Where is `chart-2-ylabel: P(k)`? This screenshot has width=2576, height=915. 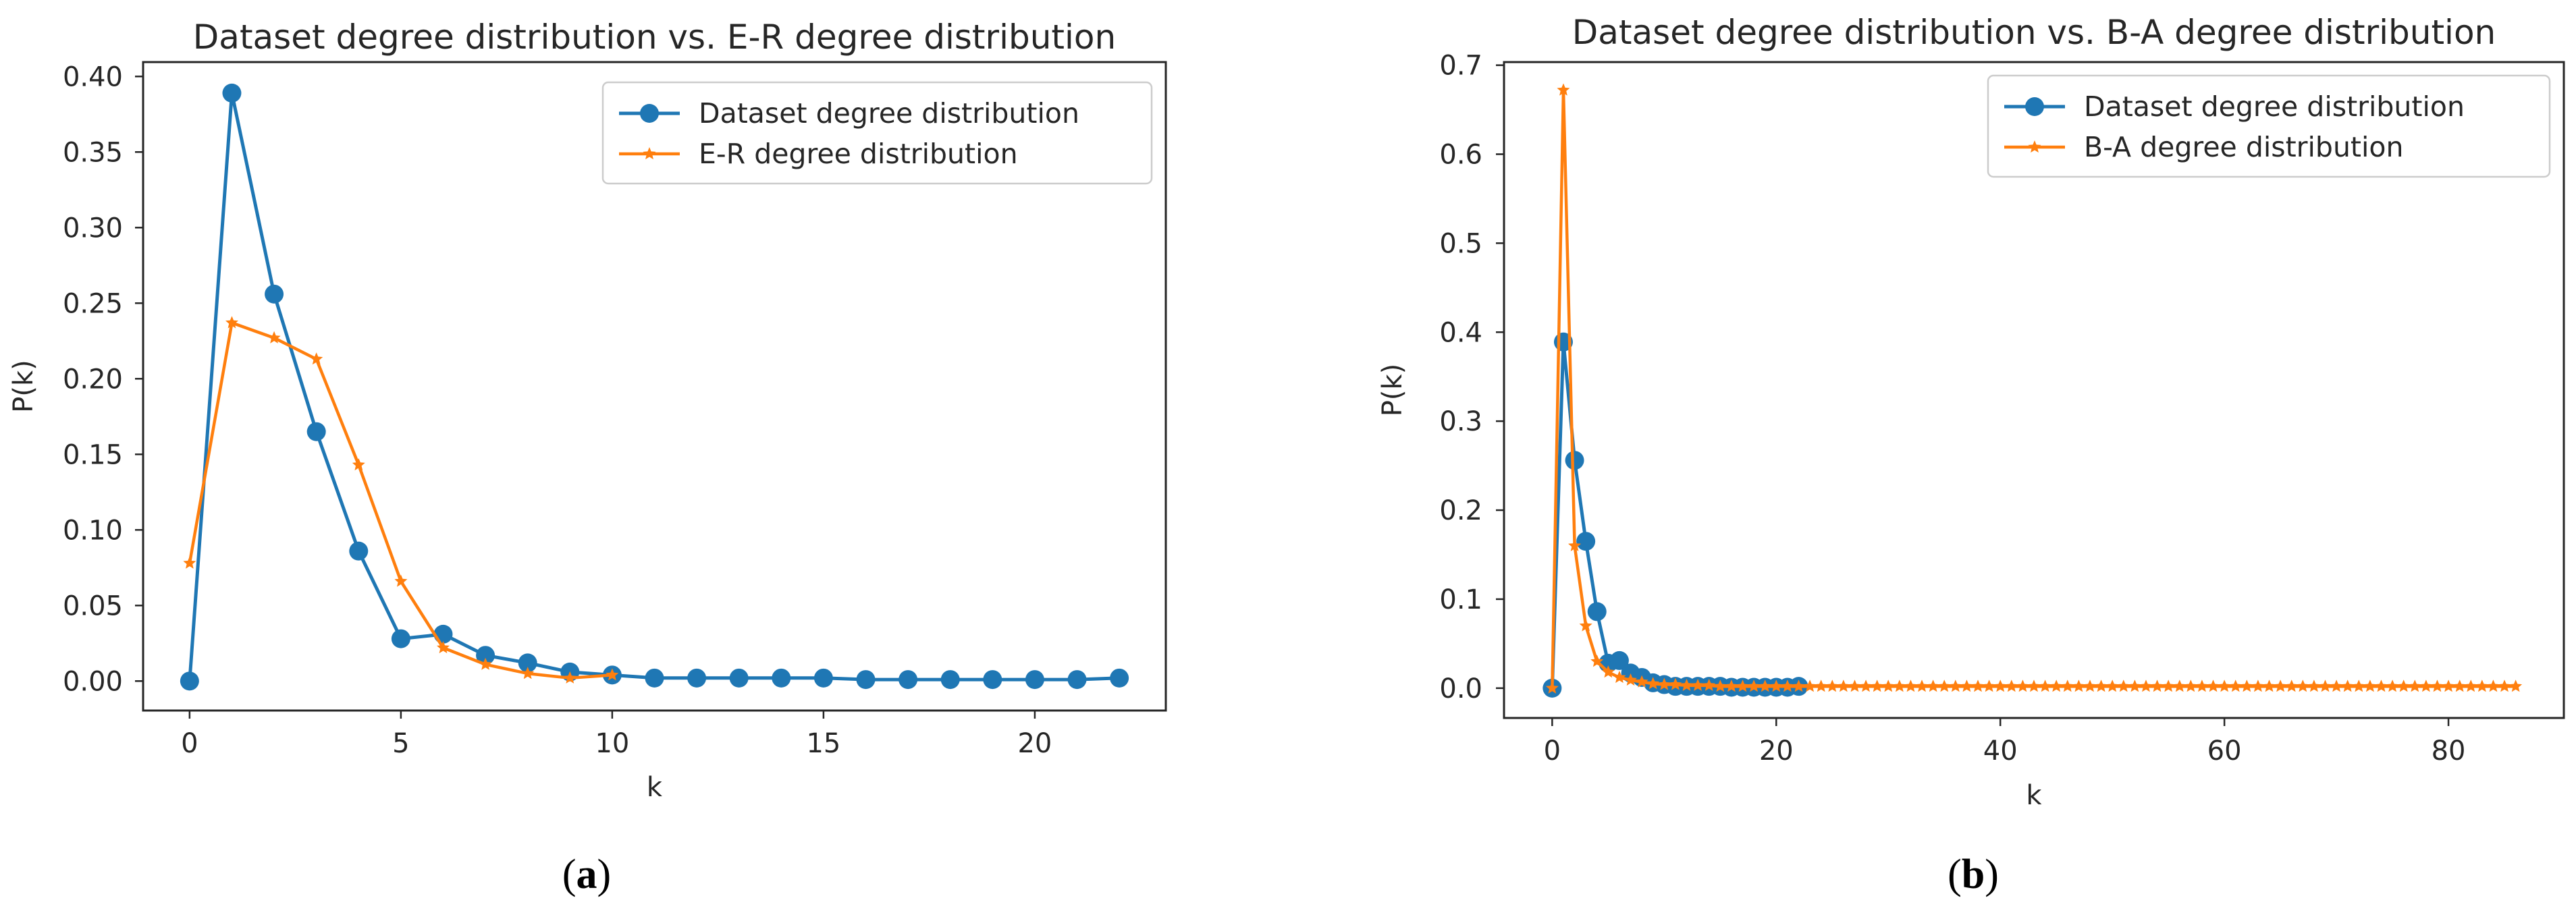 chart-2-ylabel: P(k) is located at coordinates (1393, 390).